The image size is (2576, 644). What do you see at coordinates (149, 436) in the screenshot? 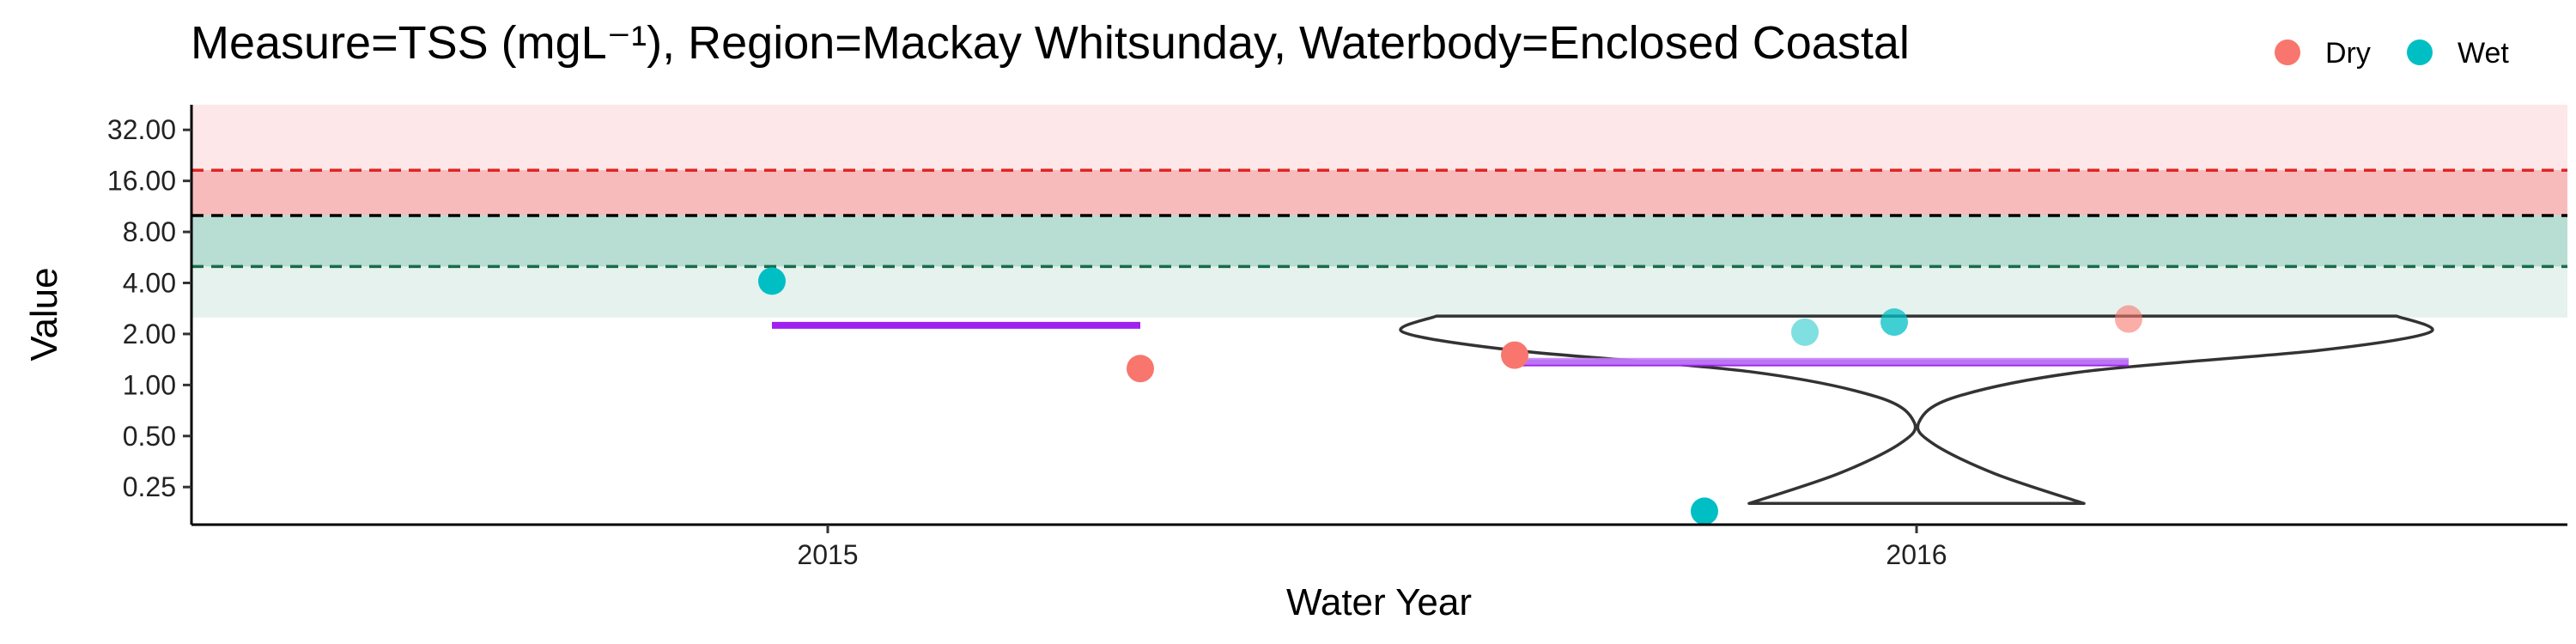
I see `y-tick-label: 0.50` at bounding box center [149, 436].